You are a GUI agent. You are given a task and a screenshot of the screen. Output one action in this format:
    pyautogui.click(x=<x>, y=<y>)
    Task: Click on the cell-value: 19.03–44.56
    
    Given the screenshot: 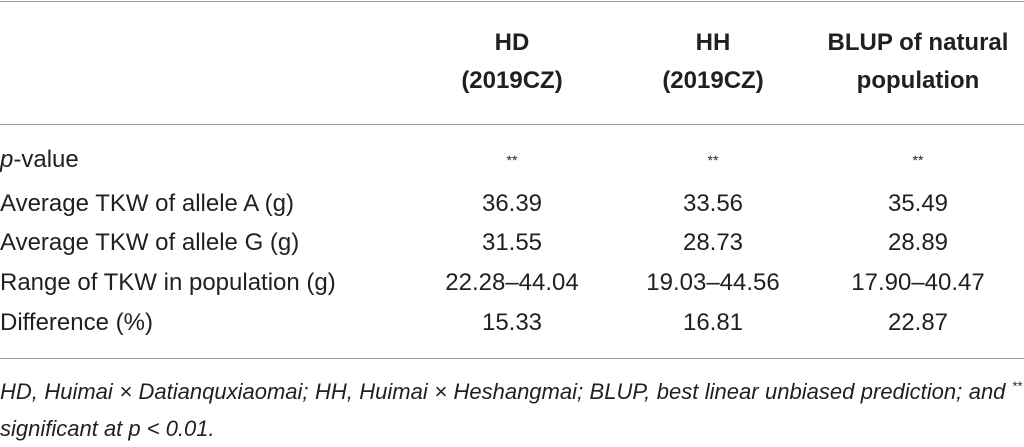 What is the action you would take?
    pyautogui.click(x=713, y=282)
    